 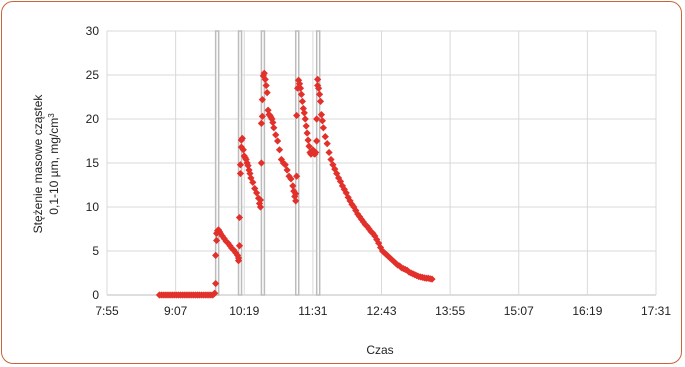 I want to click on y-tick-label: 15, so click(x=93, y=163).